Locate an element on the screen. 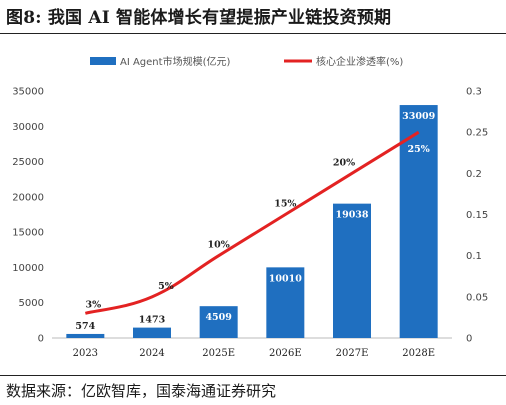 The image size is (506, 405). legend-bar-swatch is located at coordinates (103, 61).